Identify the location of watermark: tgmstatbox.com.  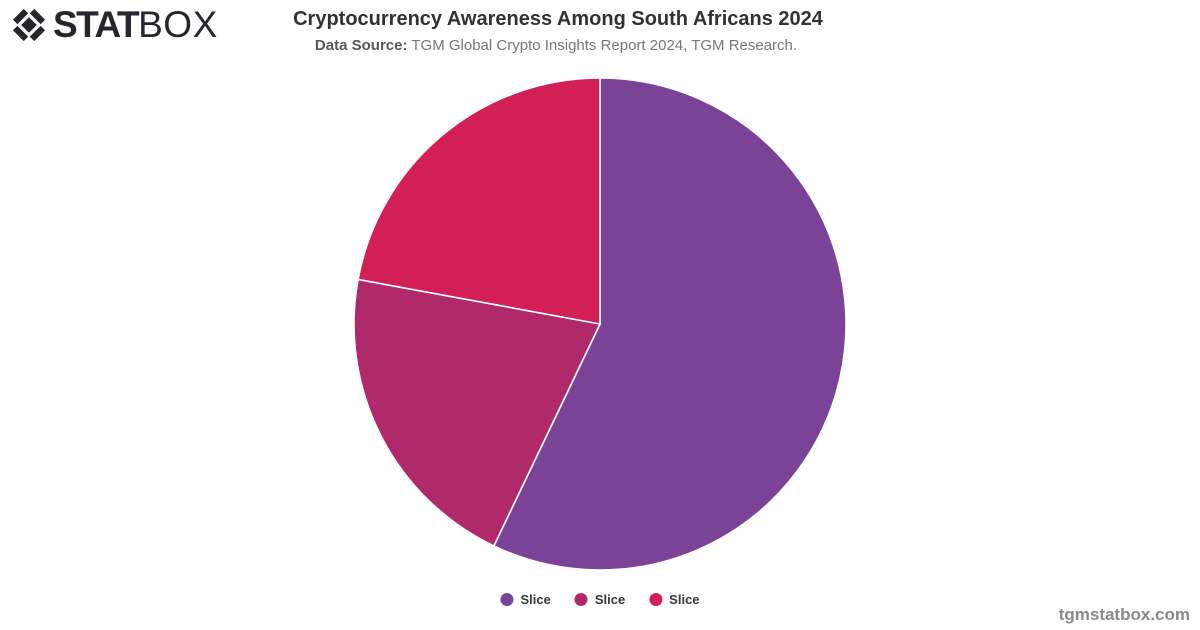
(1124, 614).